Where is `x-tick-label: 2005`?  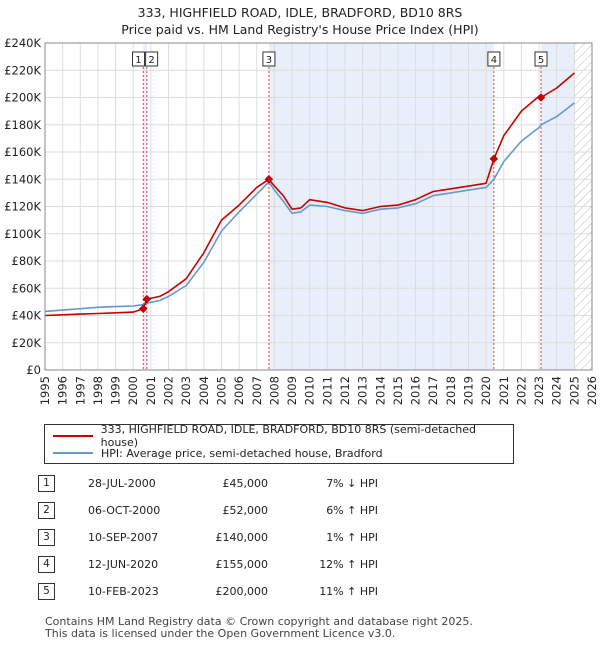 x-tick-label: 2005 is located at coordinates (221, 390).